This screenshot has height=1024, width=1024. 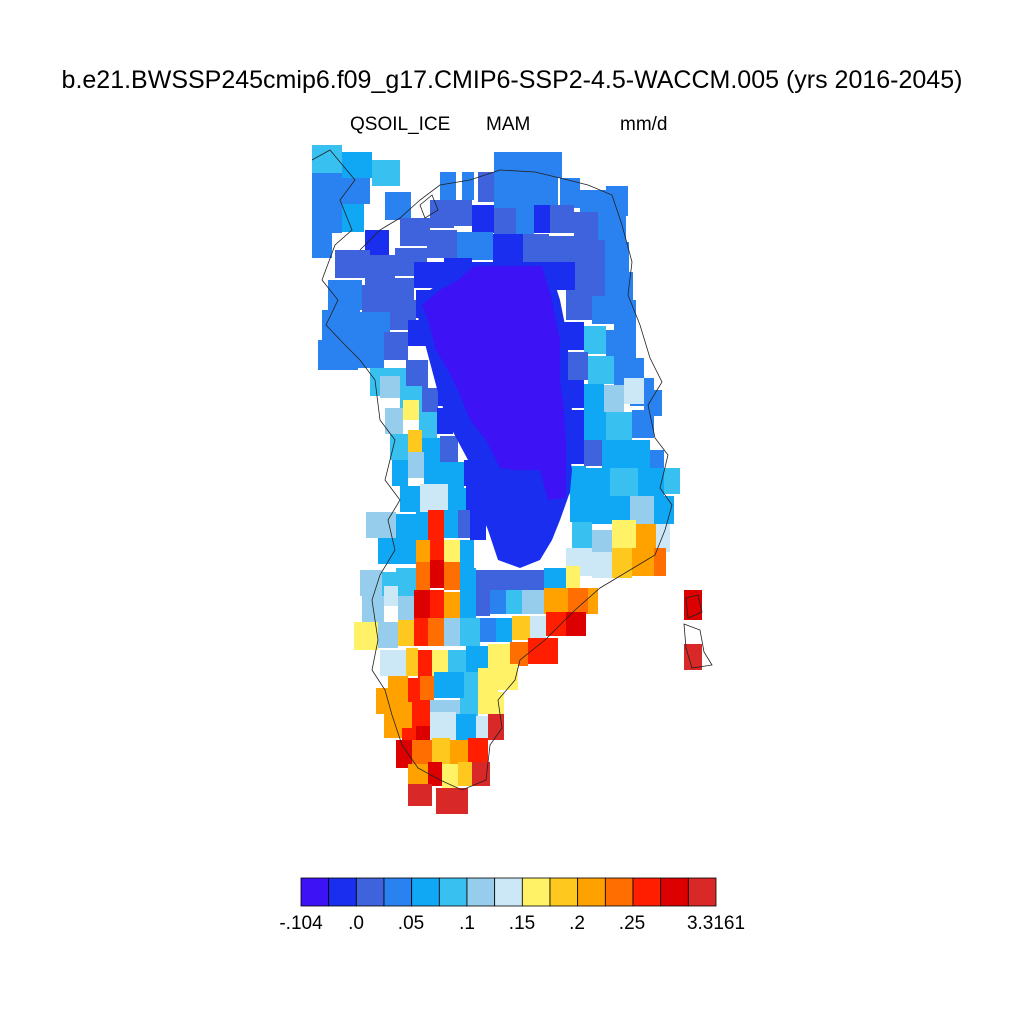 What do you see at coordinates (411, 923) in the screenshot?
I see `colorbar-tick-label: .05` at bounding box center [411, 923].